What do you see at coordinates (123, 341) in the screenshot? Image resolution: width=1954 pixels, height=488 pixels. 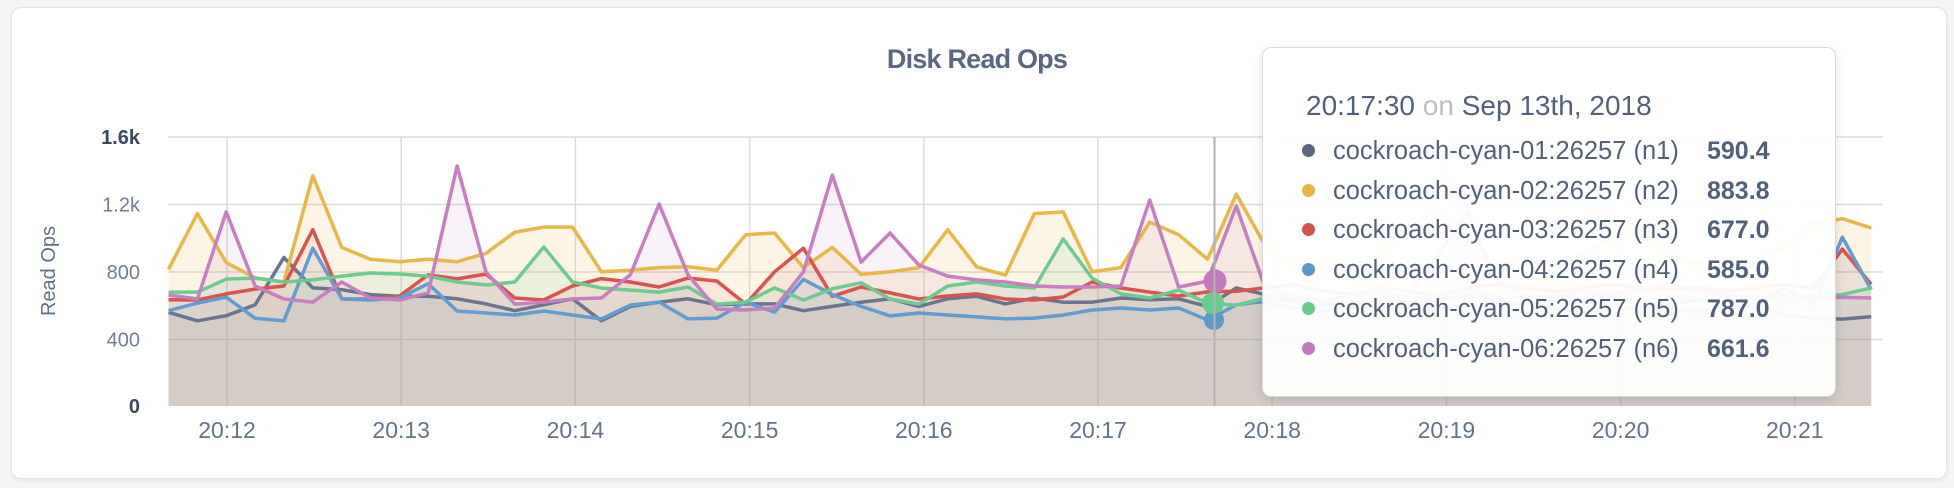 I see `svg-text: 400` at bounding box center [123, 341].